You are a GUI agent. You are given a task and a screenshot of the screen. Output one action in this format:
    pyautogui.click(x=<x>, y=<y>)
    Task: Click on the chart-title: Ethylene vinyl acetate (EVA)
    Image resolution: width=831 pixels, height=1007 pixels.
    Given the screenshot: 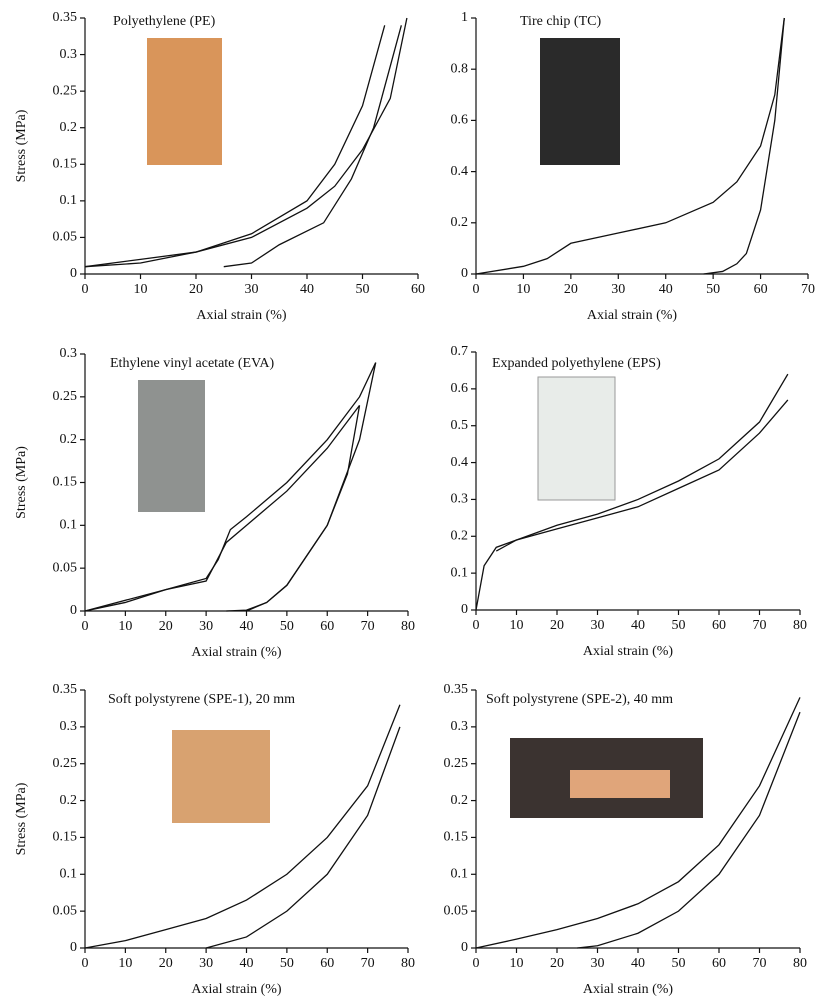 What is the action you would take?
    pyautogui.click(x=192, y=363)
    